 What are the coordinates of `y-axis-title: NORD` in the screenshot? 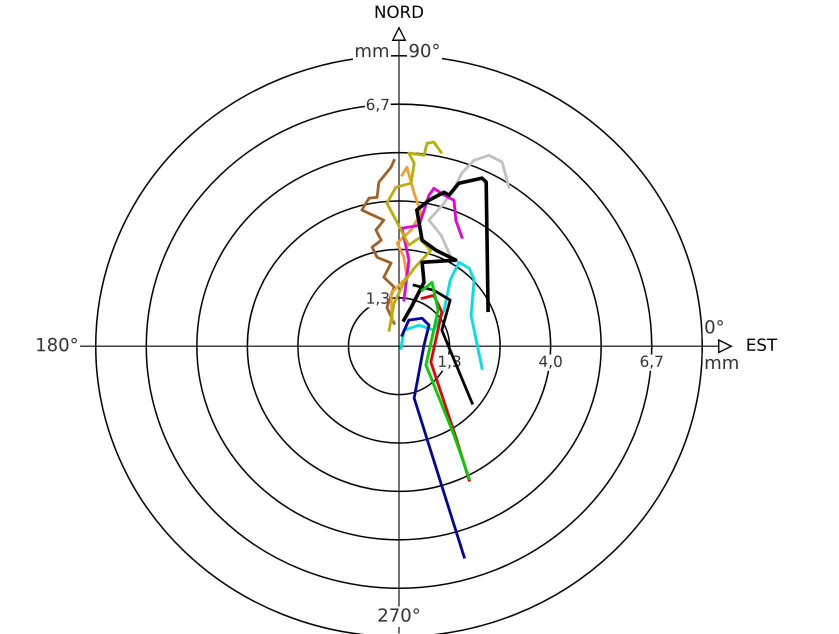 It's located at (400, 11).